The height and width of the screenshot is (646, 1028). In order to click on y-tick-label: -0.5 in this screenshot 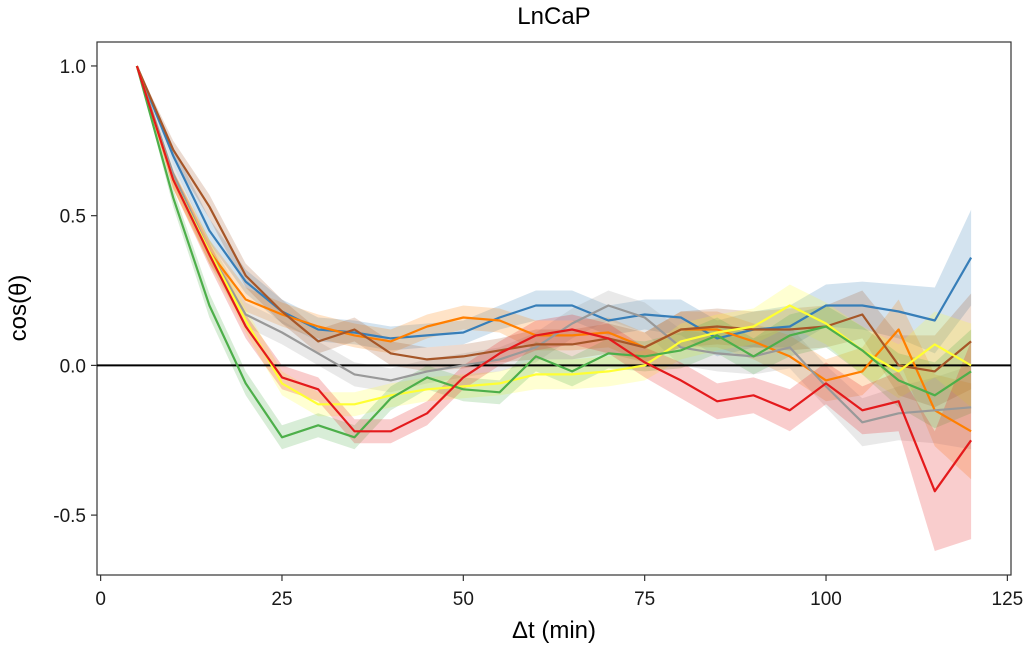, I will do `click(69, 516)`.